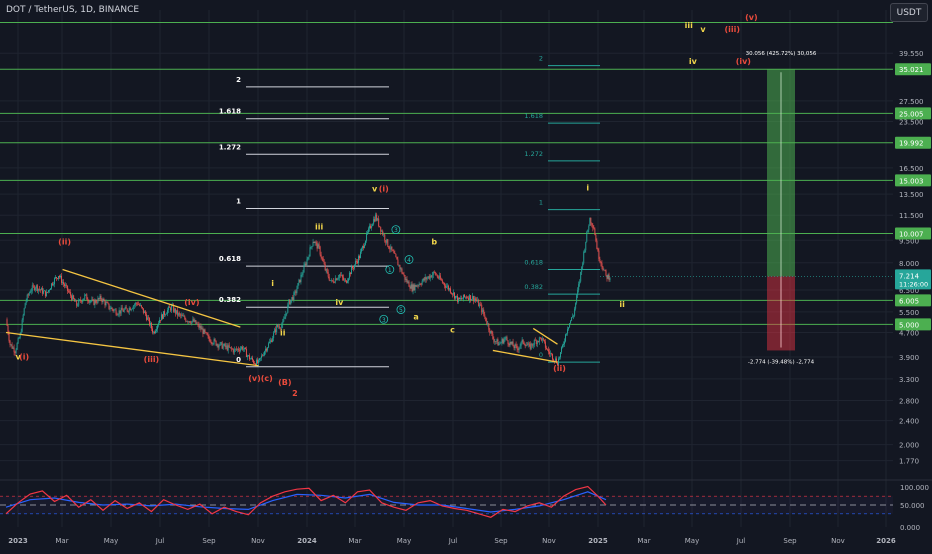  I want to click on y-tick-label: 5.500, so click(909, 313).